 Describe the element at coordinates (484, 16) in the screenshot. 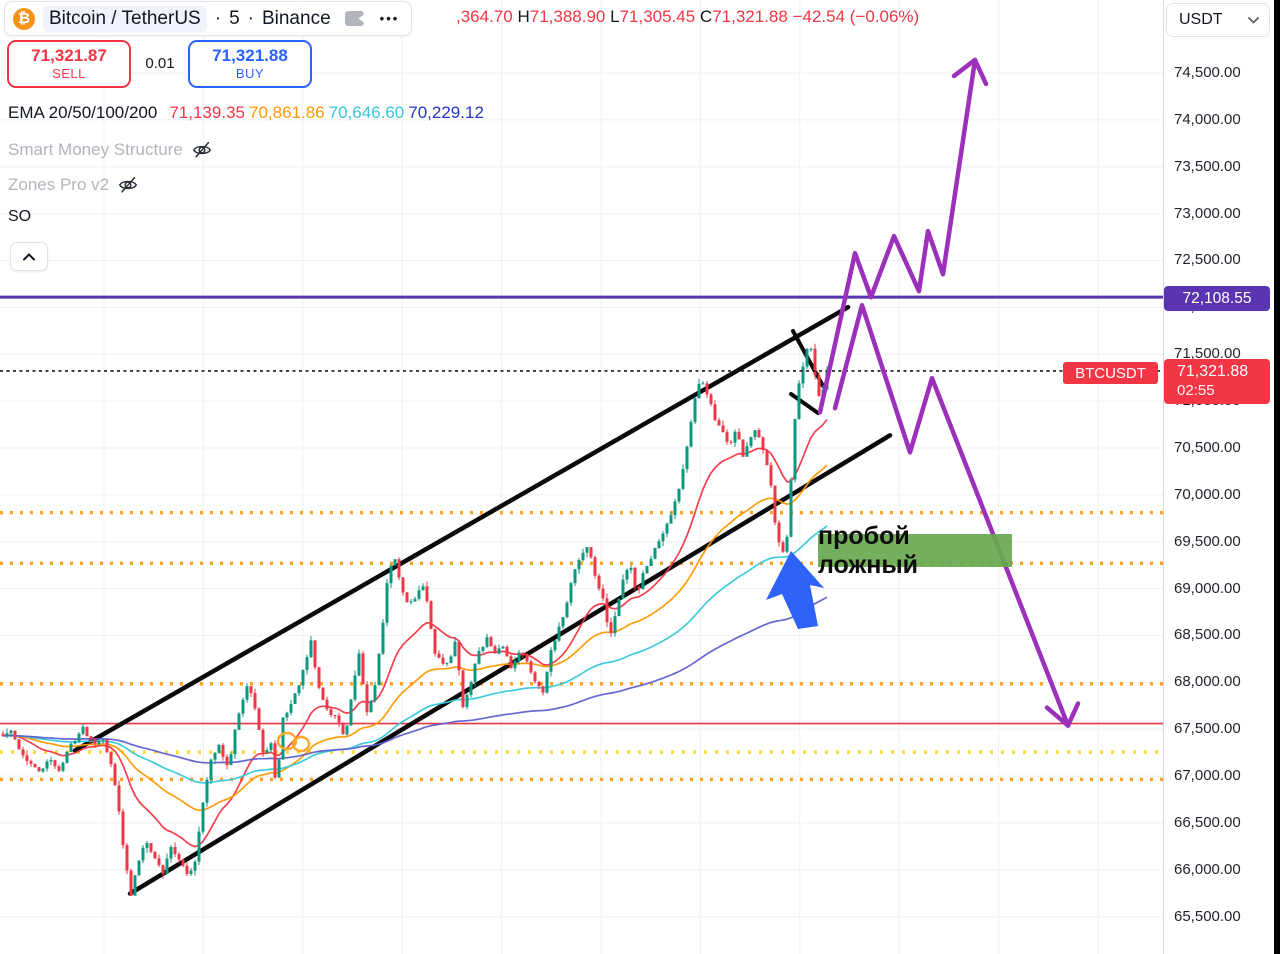

I see `open-value: ,364.70` at that location.